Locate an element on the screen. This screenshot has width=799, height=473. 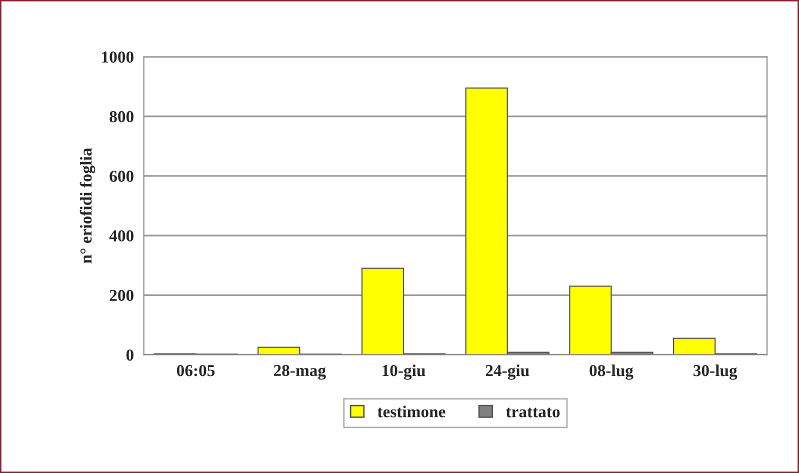
y-tick-label: 200 is located at coordinates (122, 296).